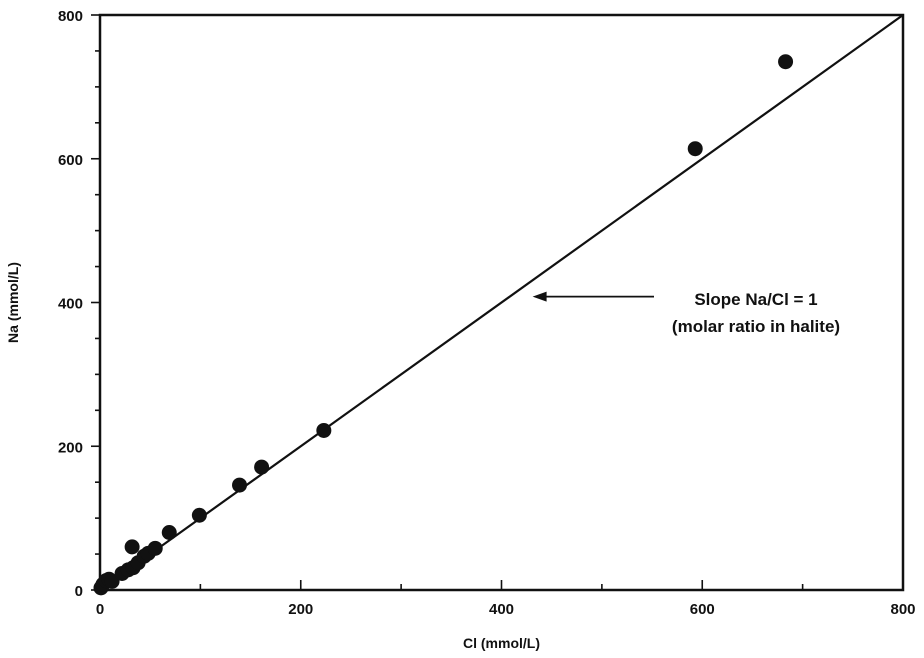  What do you see at coordinates (100, 609) in the screenshot?
I see `x-tick-label: 0` at bounding box center [100, 609].